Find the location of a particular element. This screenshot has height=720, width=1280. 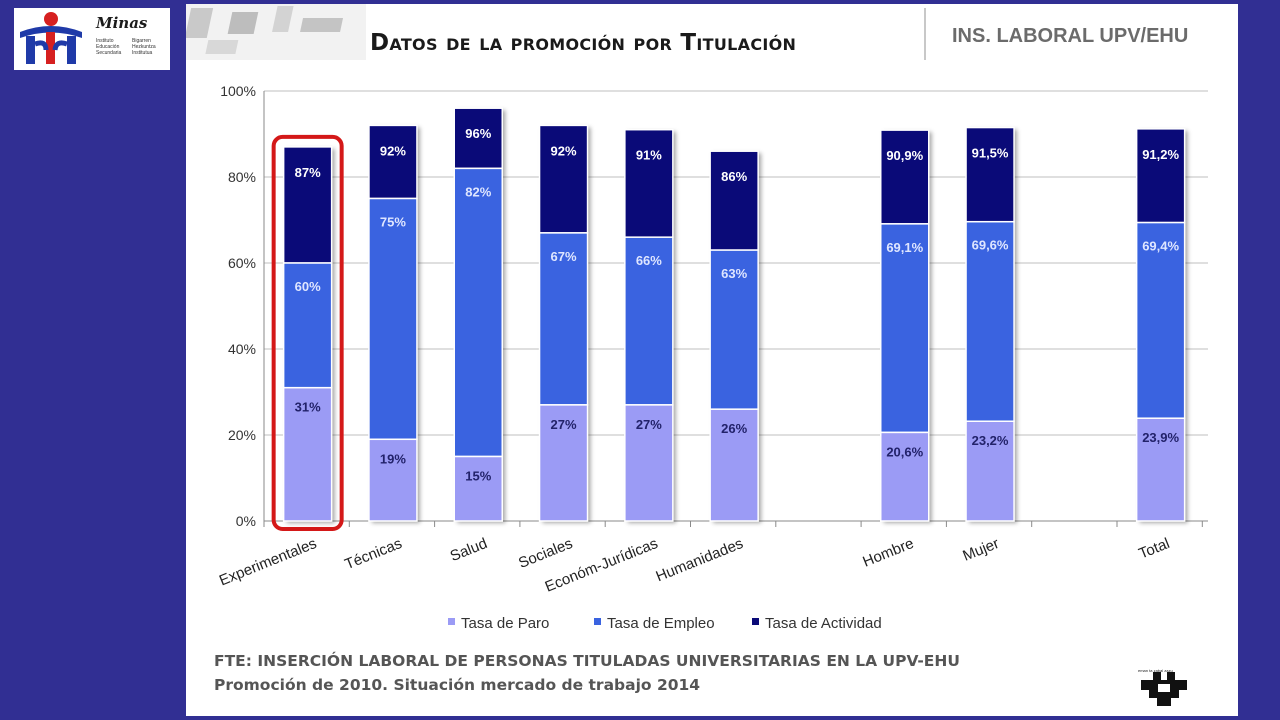

data-label-actividad: 90,9% is located at coordinates (904, 155).